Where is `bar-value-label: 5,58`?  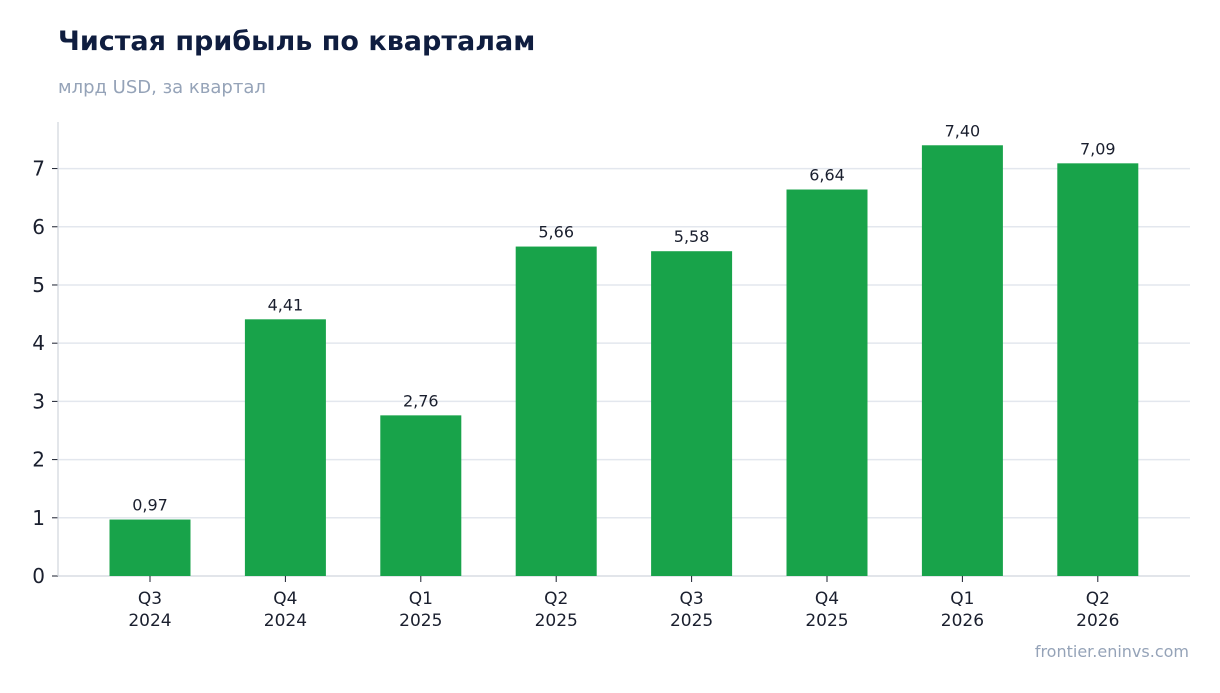 bar-value-label: 5,58 is located at coordinates (692, 236).